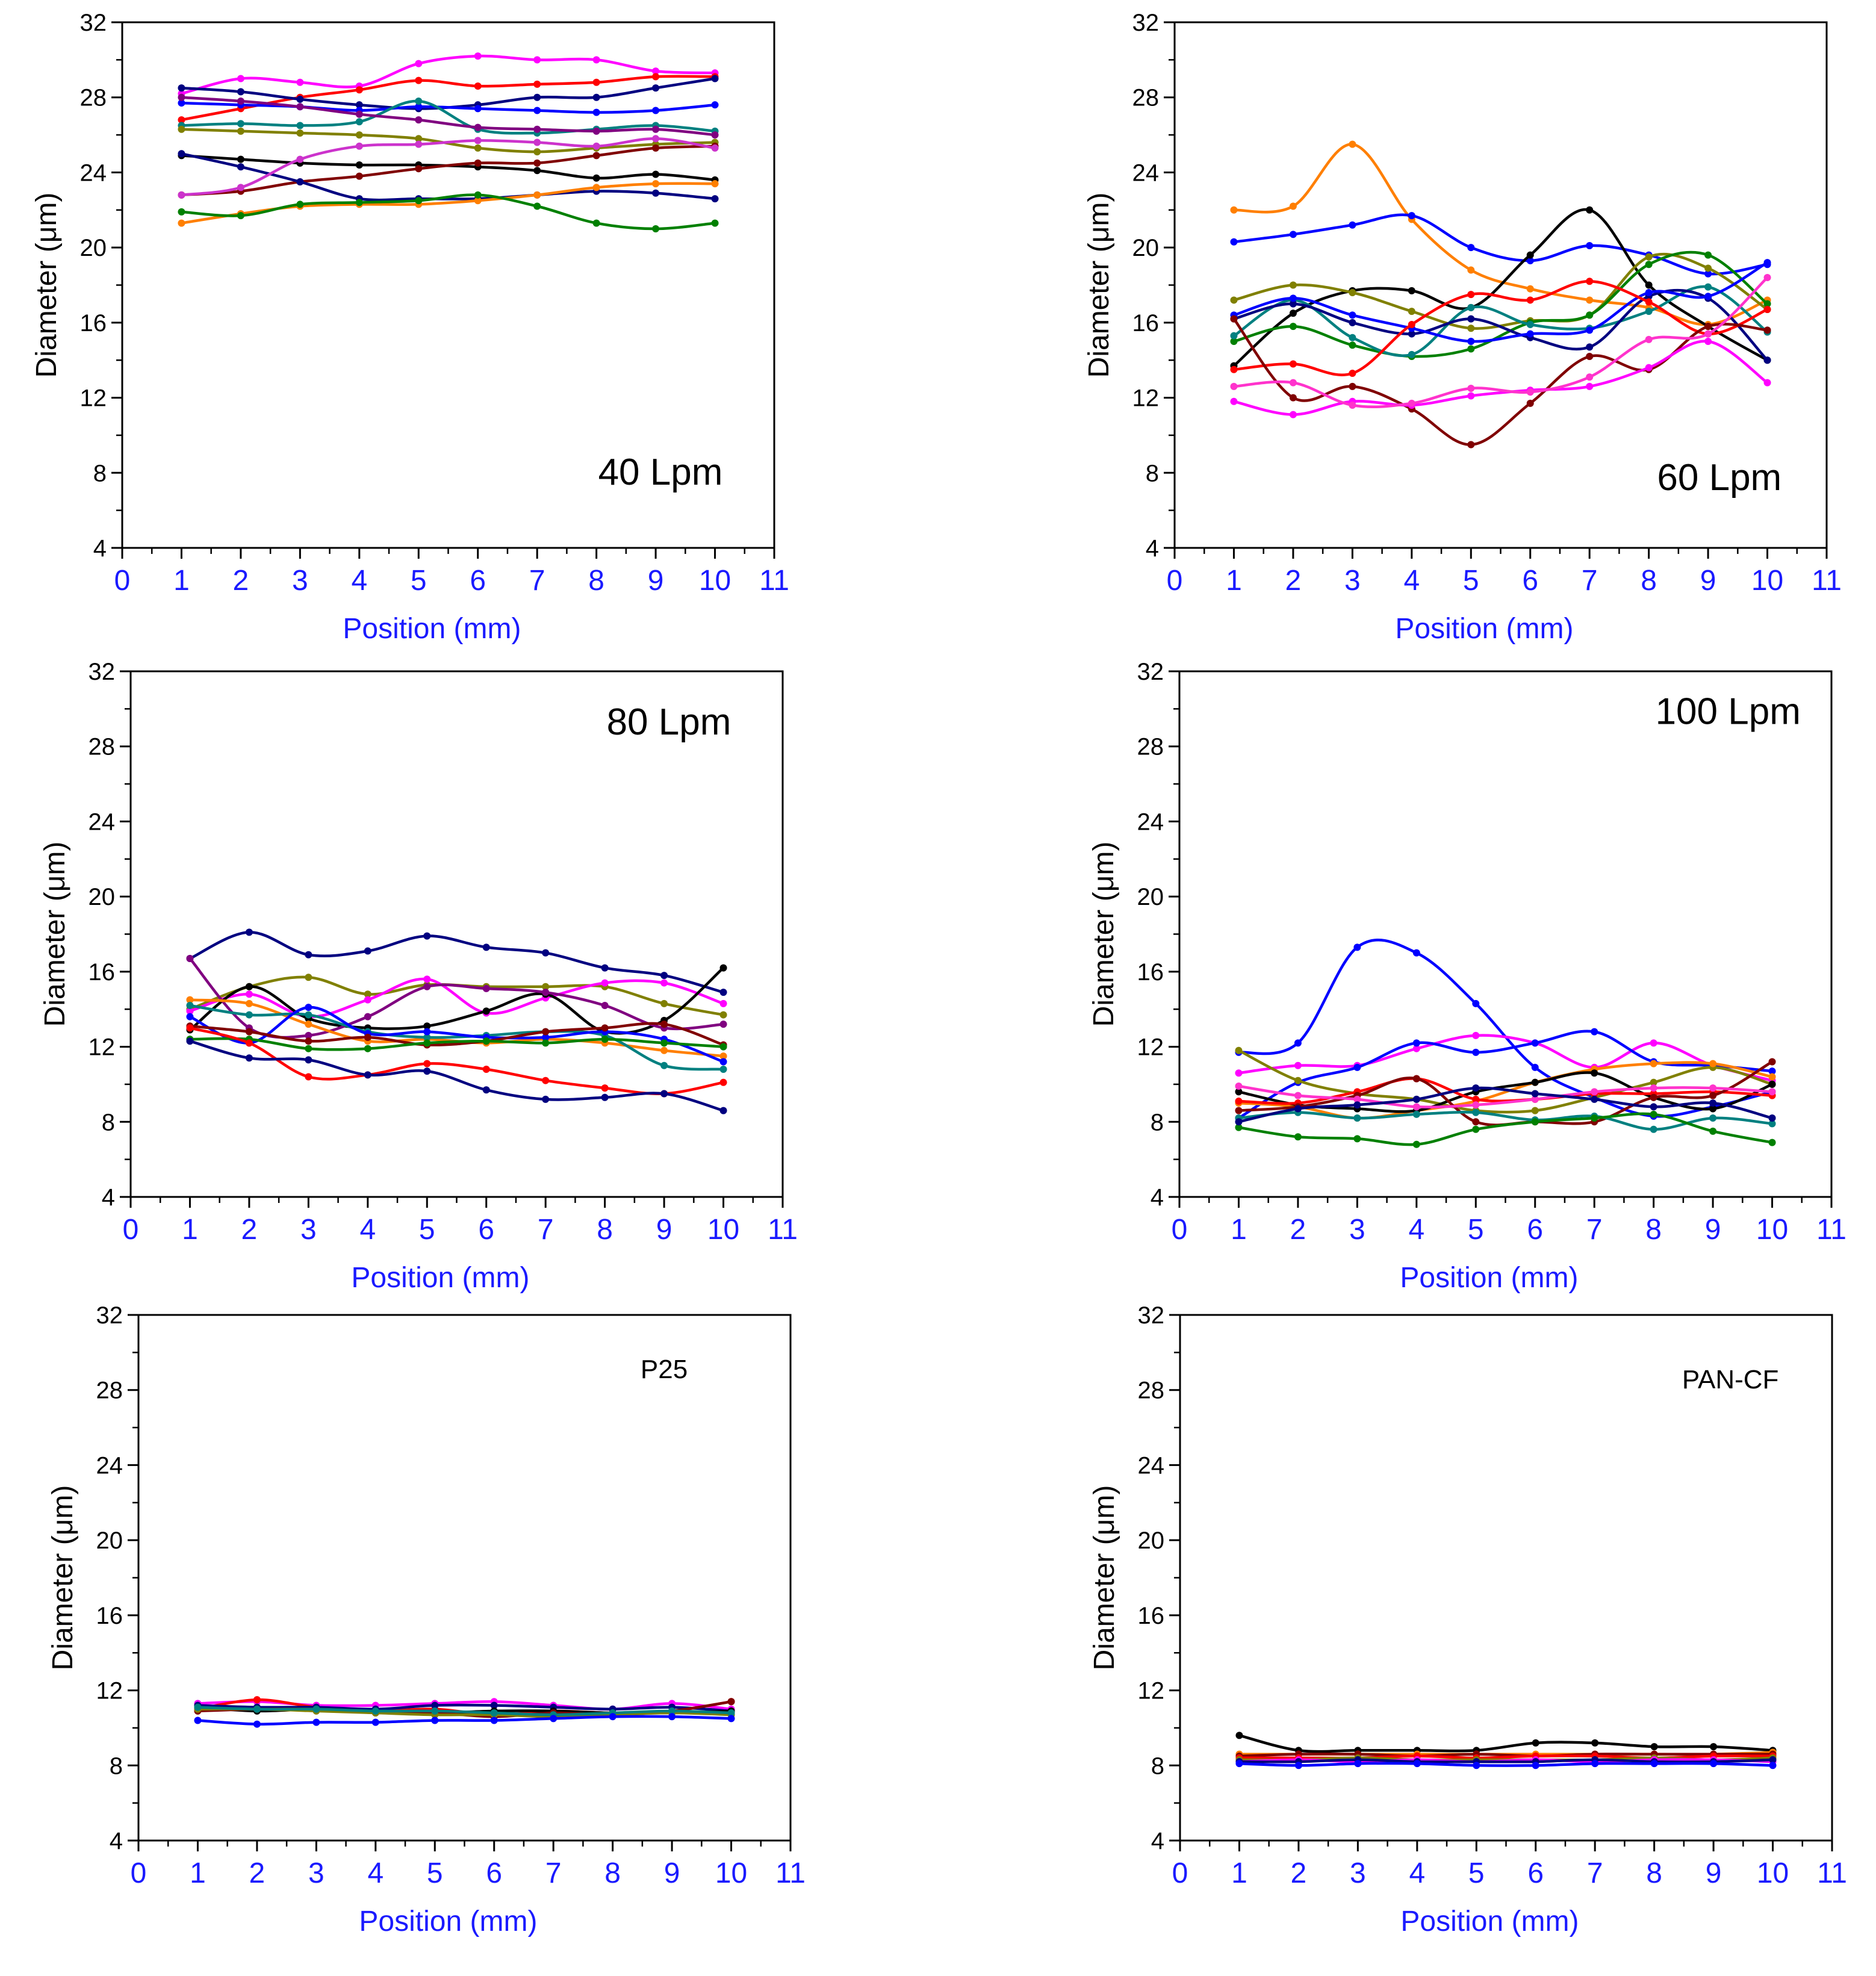  Describe the element at coordinates (102, 1047) in the screenshot. I see `y-tick-label: 12` at that location.